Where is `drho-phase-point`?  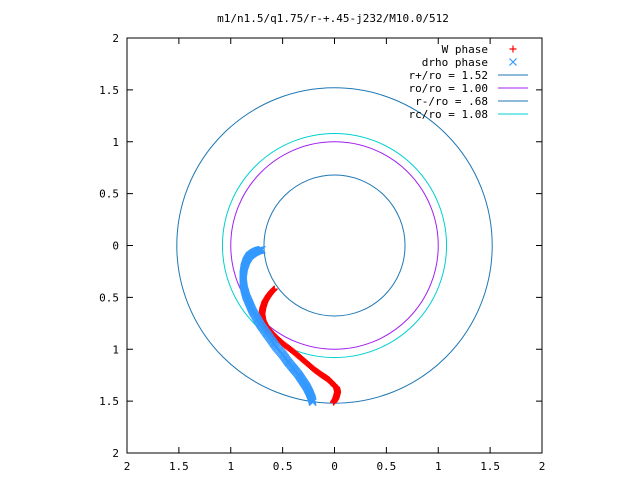 drho-phase-point is located at coordinates (312, 402).